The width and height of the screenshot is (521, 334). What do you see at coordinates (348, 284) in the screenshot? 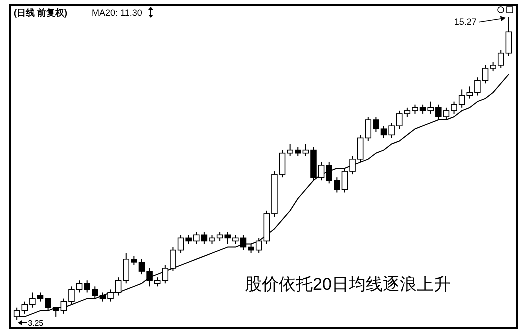
I see `annotation: 股价依托20日均线逐浪上升` at bounding box center [348, 284].